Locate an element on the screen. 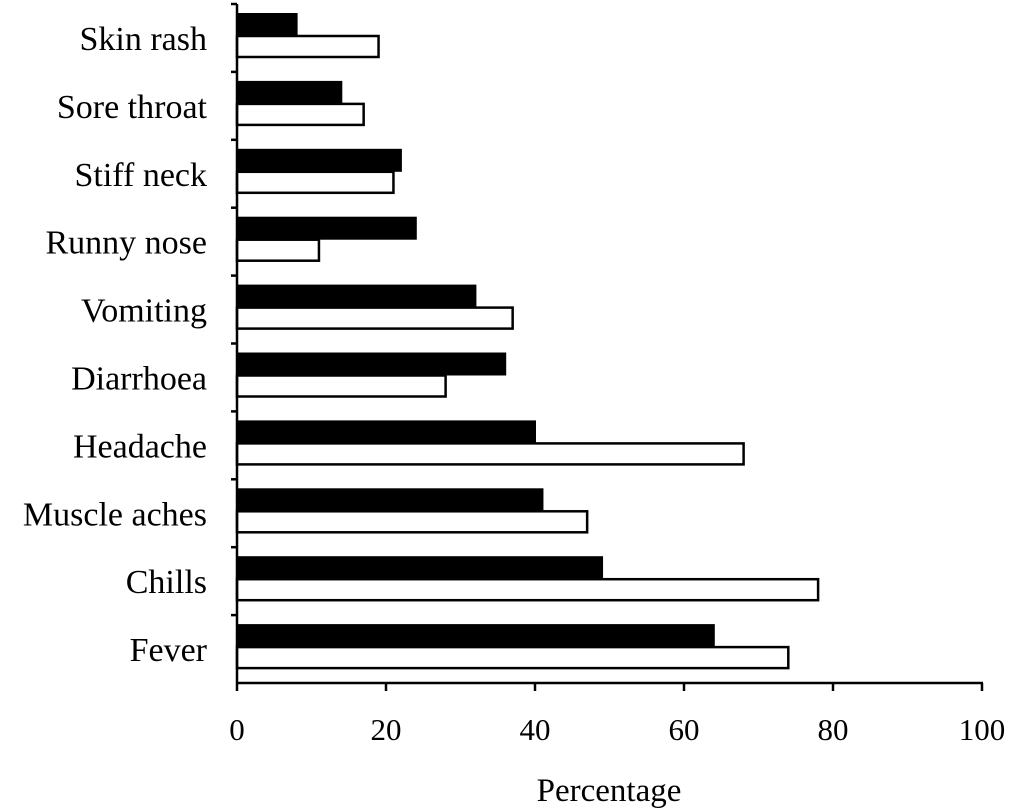  x-tick-label-0: 0 is located at coordinates (237, 729).